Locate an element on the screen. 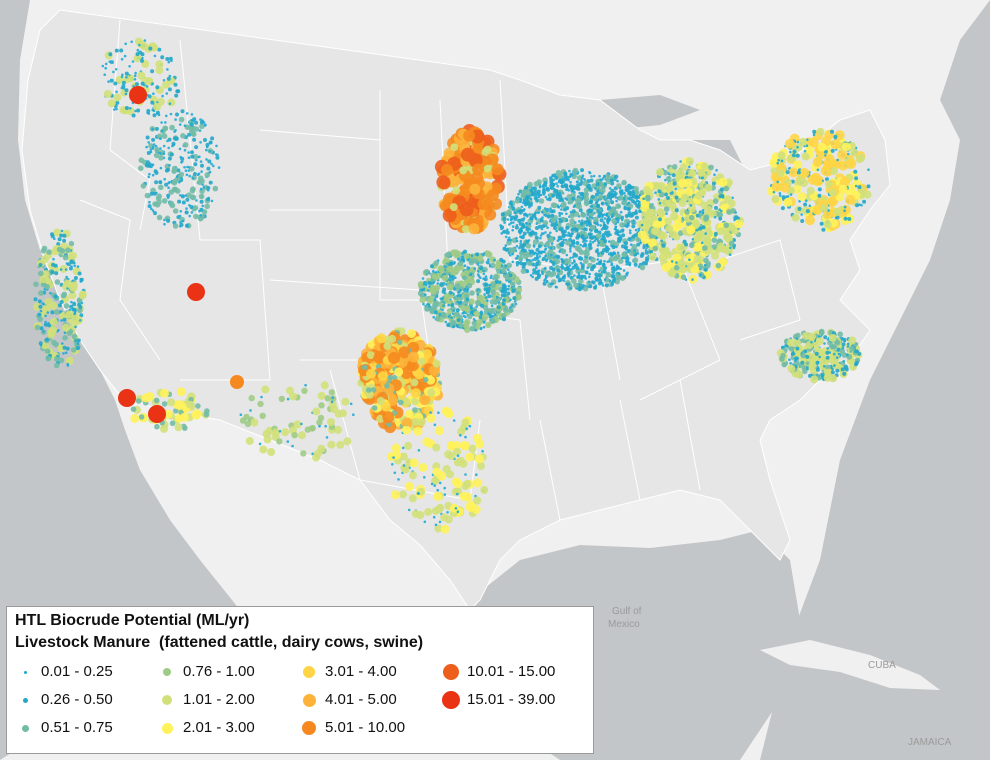 The height and width of the screenshot is (760, 990). legend-title: HTL Biocrude Potential (ML/yr) is located at coordinates (132, 620).